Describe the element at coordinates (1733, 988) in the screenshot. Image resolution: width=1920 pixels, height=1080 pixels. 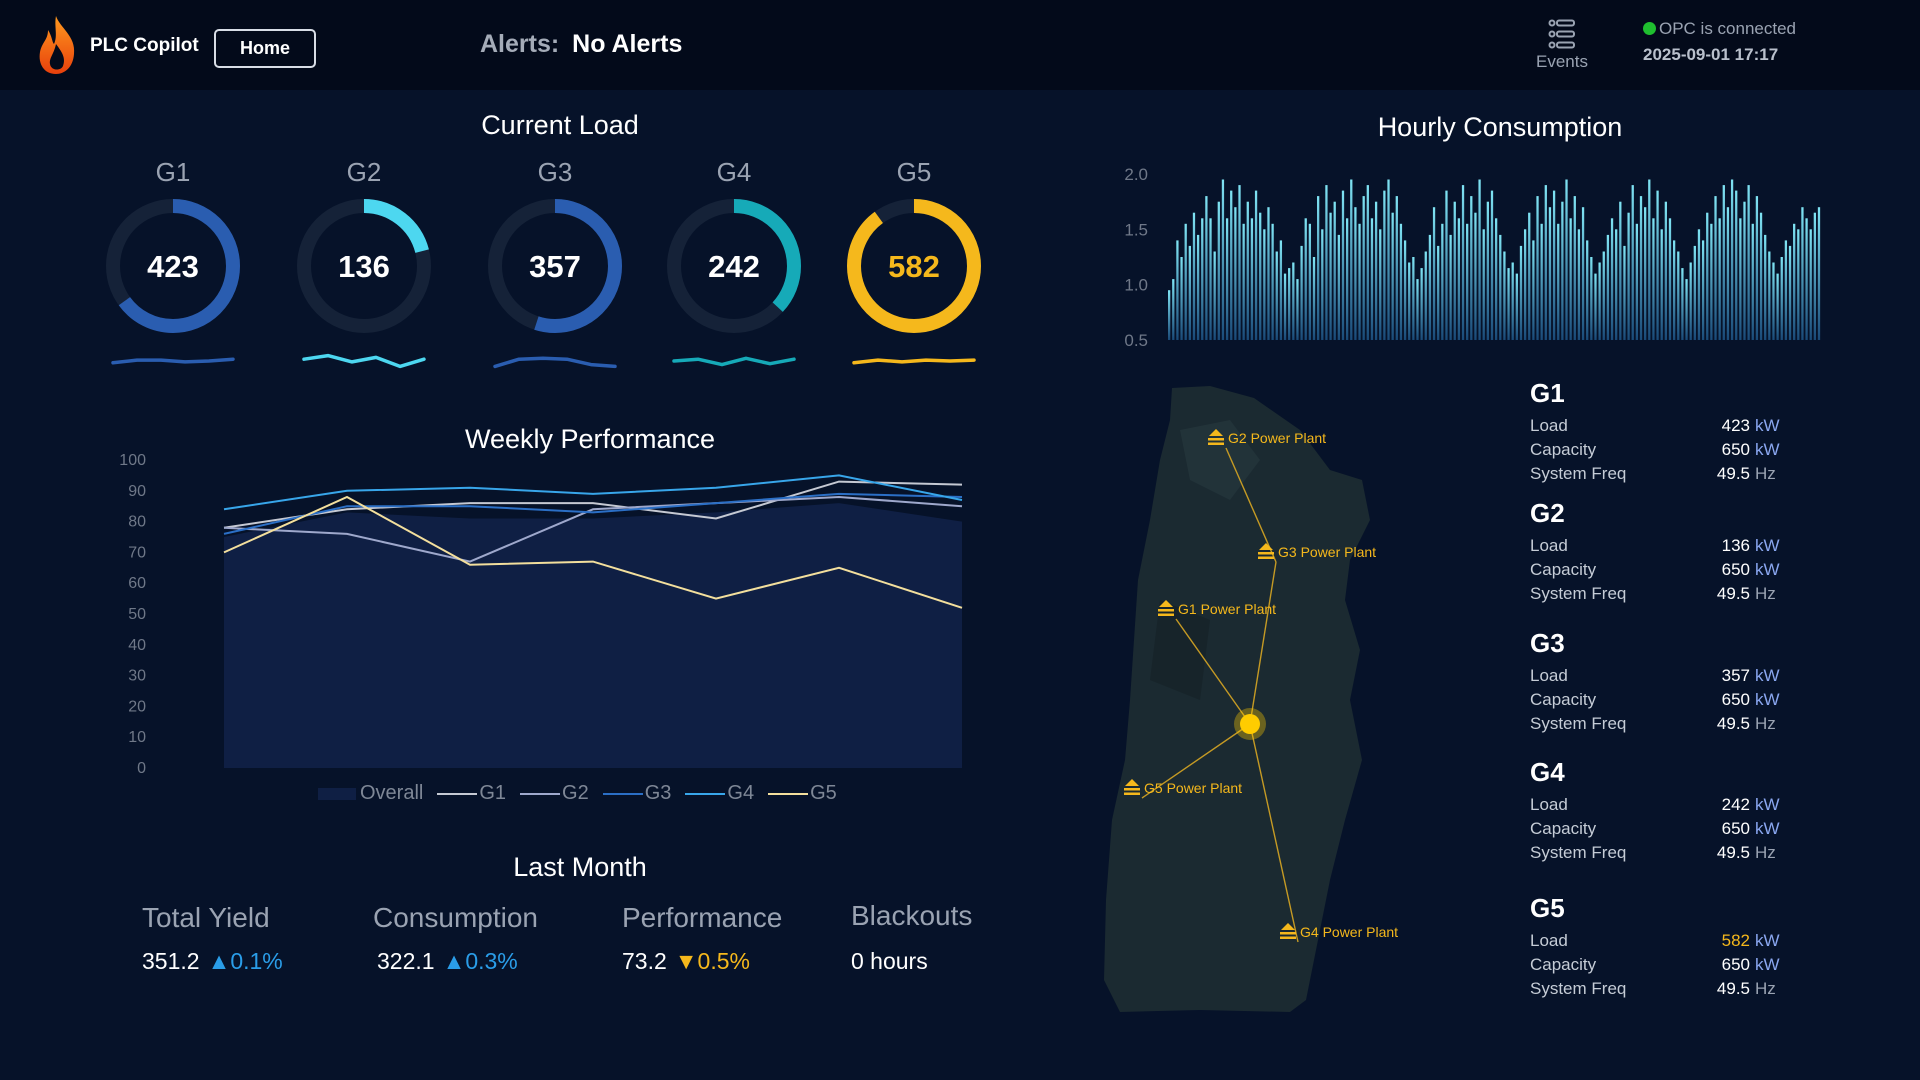
I see `generator-row-value: 49.5` at that location.